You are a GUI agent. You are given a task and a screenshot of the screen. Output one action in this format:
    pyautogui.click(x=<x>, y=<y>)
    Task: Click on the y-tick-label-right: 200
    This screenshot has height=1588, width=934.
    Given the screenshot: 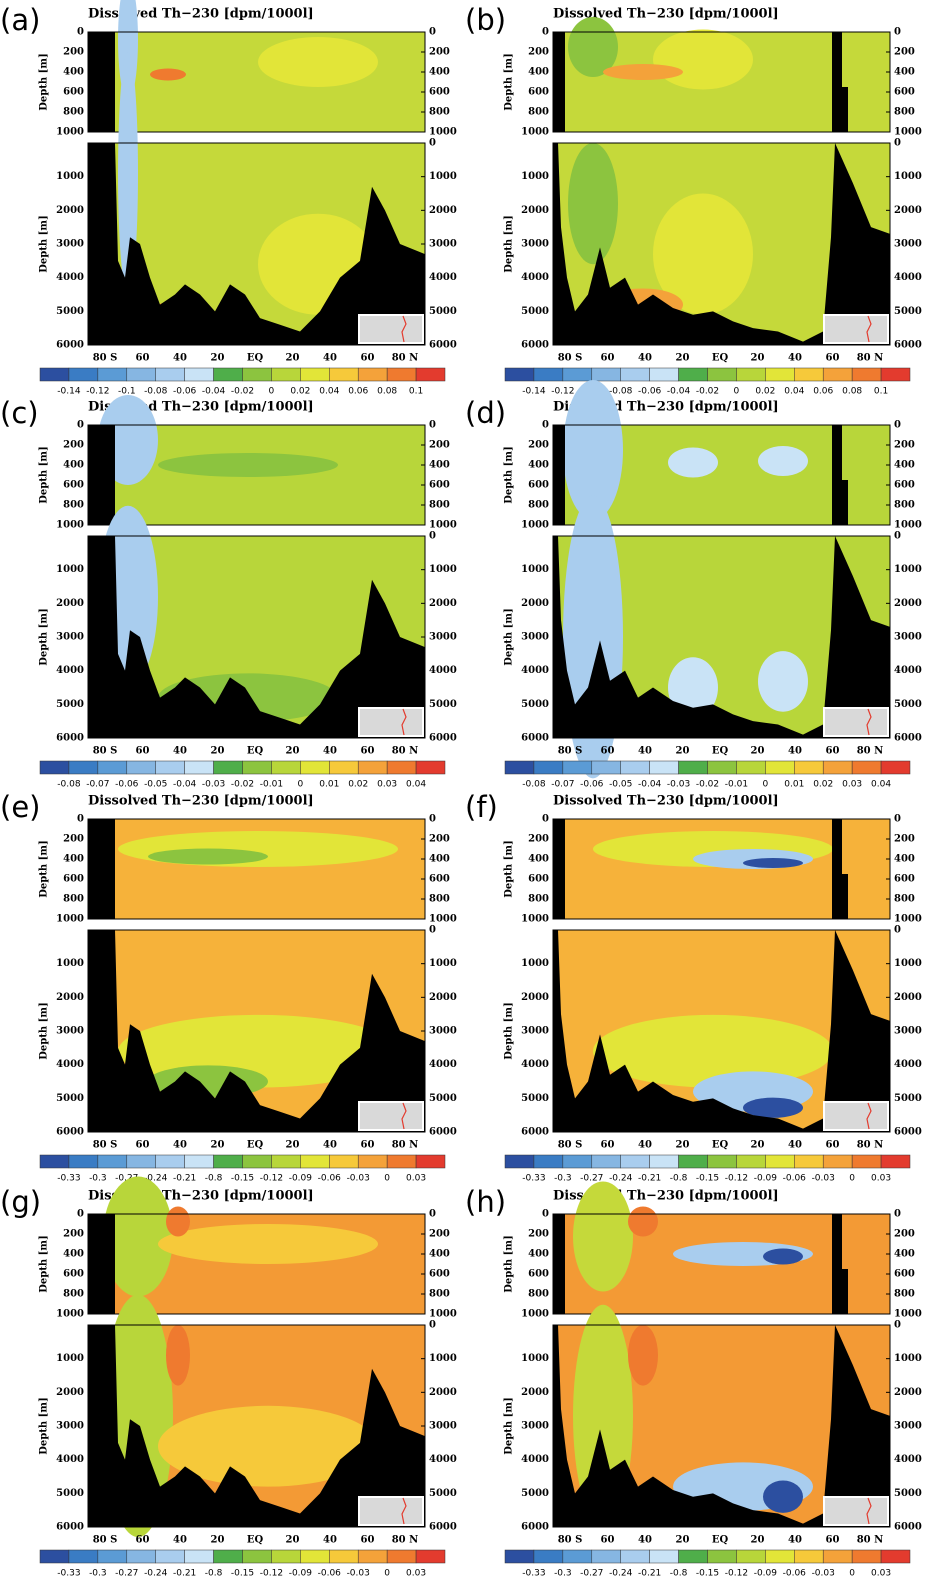 What is the action you would take?
    pyautogui.click(x=904, y=445)
    